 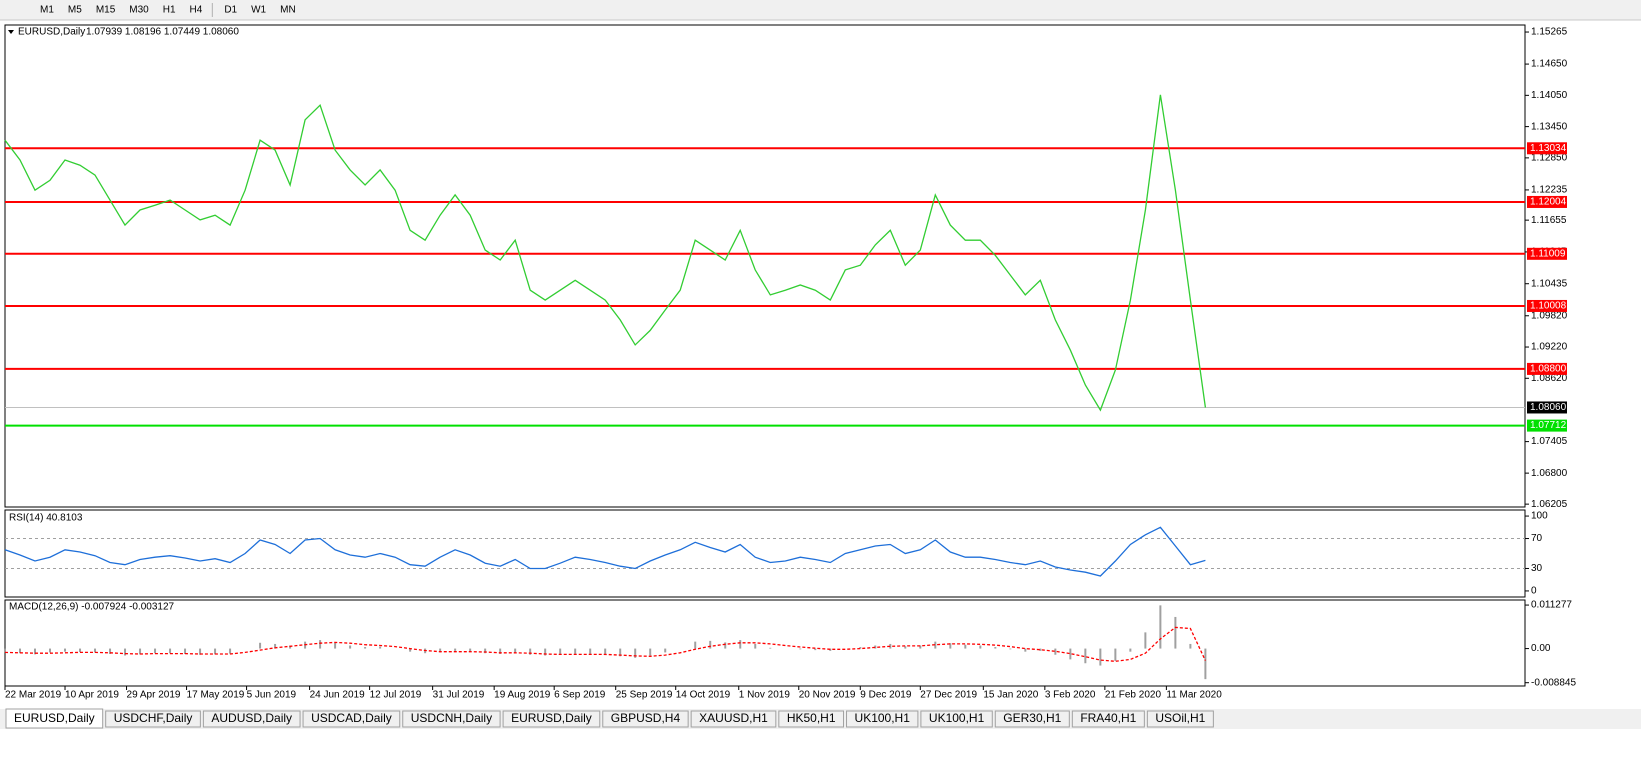 I want to click on y-tick-label: 1.06205, so click(x=1549, y=504).